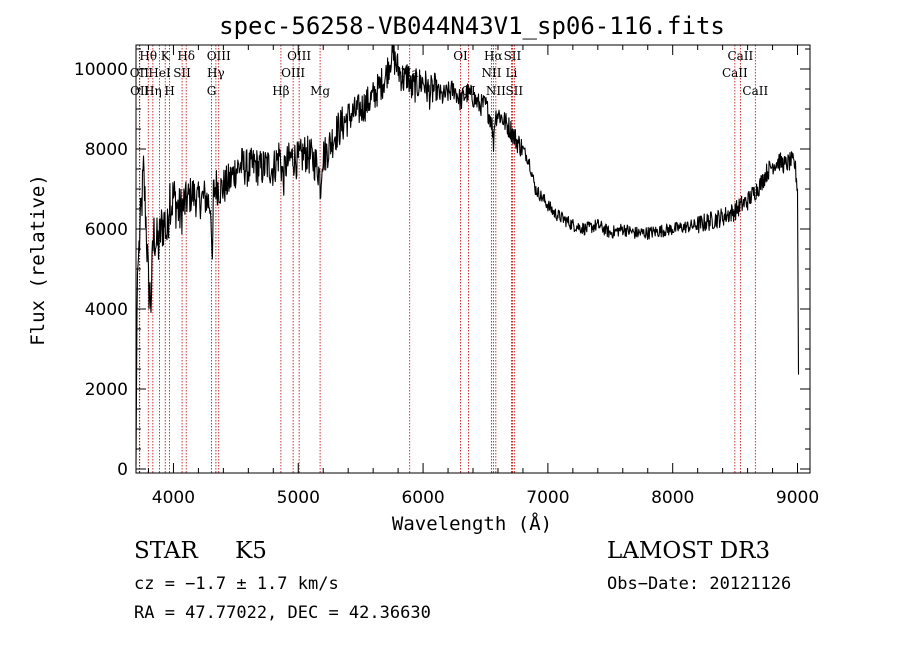  What do you see at coordinates (106, 390) in the screenshot?
I see `y-tick-label-1: 2000` at bounding box center [106, 390].